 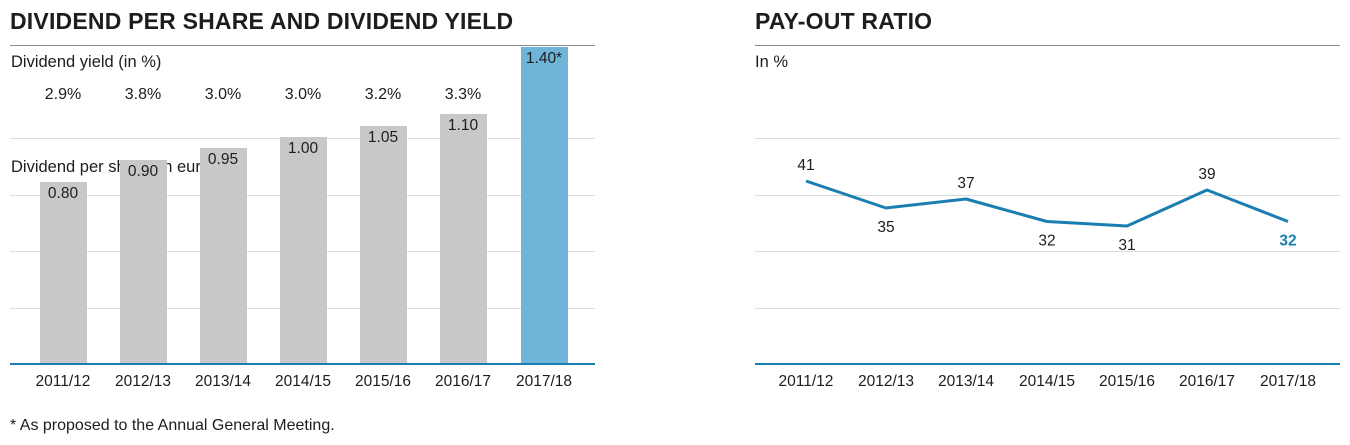 I want to click on bar-category-label: 2016/17, so click(x=463, y=381).